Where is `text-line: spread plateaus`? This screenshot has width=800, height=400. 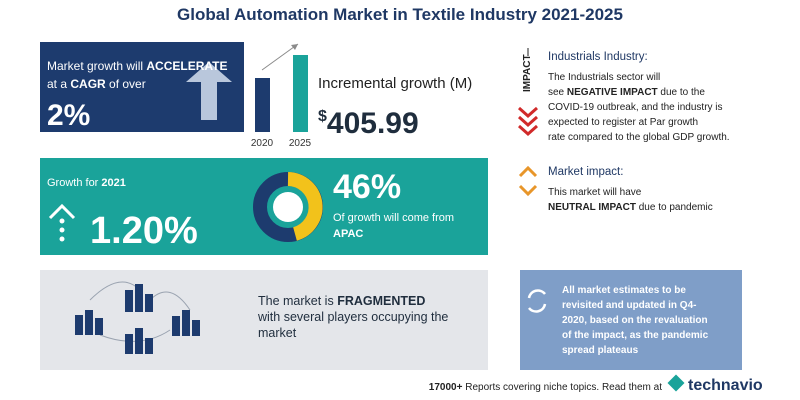
text-line: spread plateaus is located at coordinates (600, 350).